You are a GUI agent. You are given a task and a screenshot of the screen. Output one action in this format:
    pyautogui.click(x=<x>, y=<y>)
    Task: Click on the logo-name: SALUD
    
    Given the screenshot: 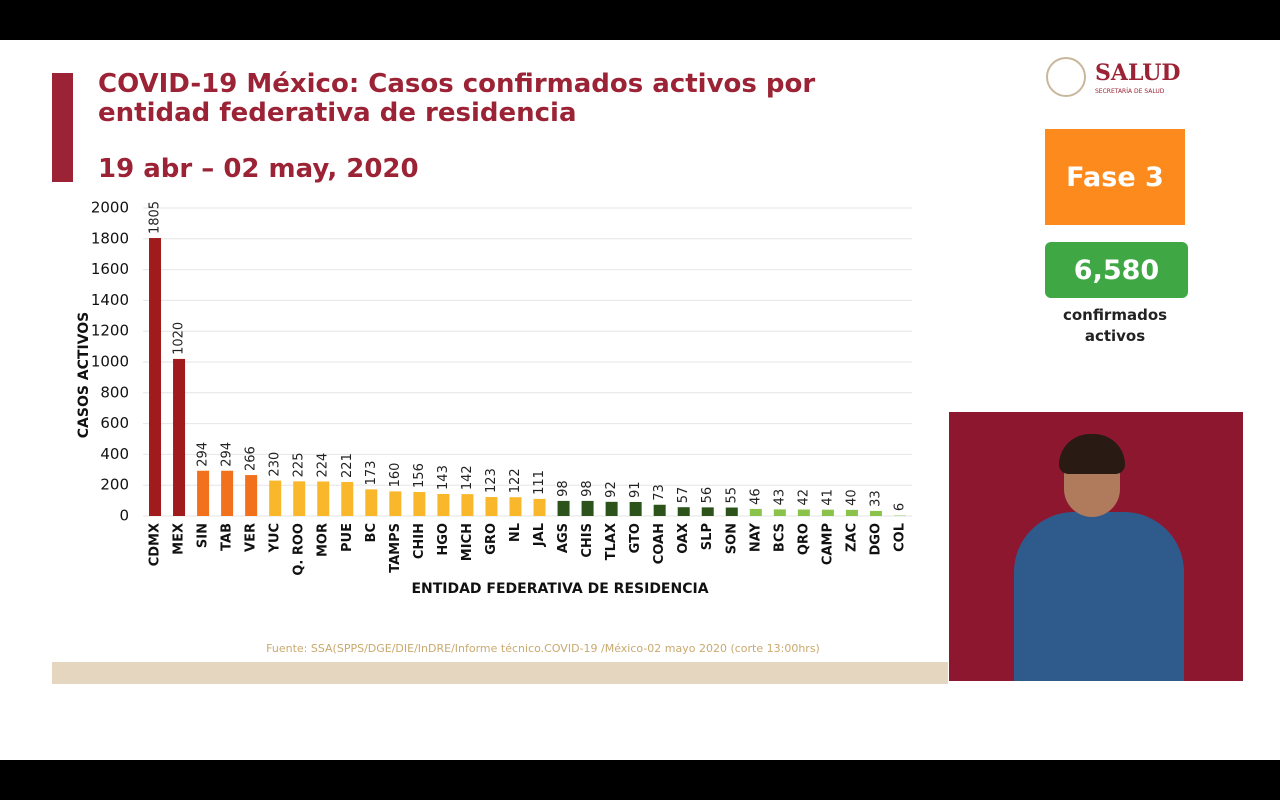 What is the action you would take?
    pyautogui.click(x=1138, y=73)
    